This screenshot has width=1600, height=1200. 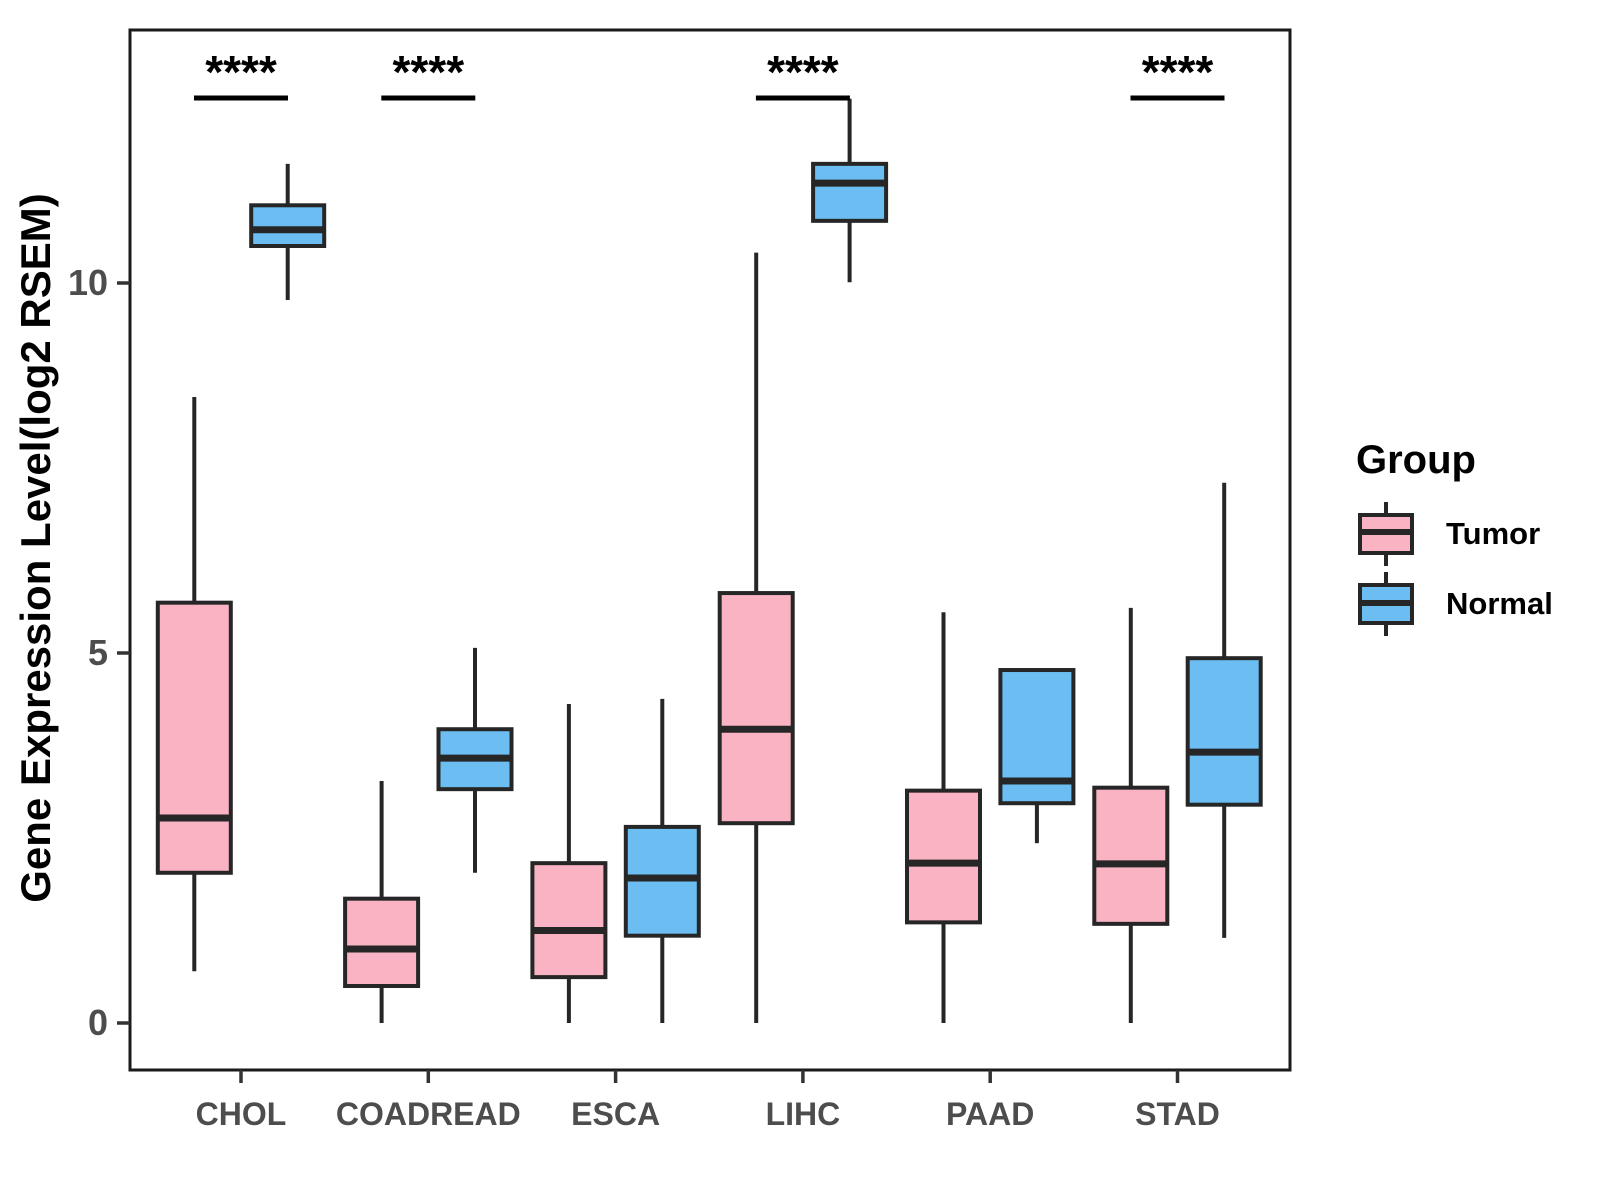 What do you see at coordinates (850, 192) in the screenshot?
I see `box-lihc-normal` at bounding box center [850, 192].